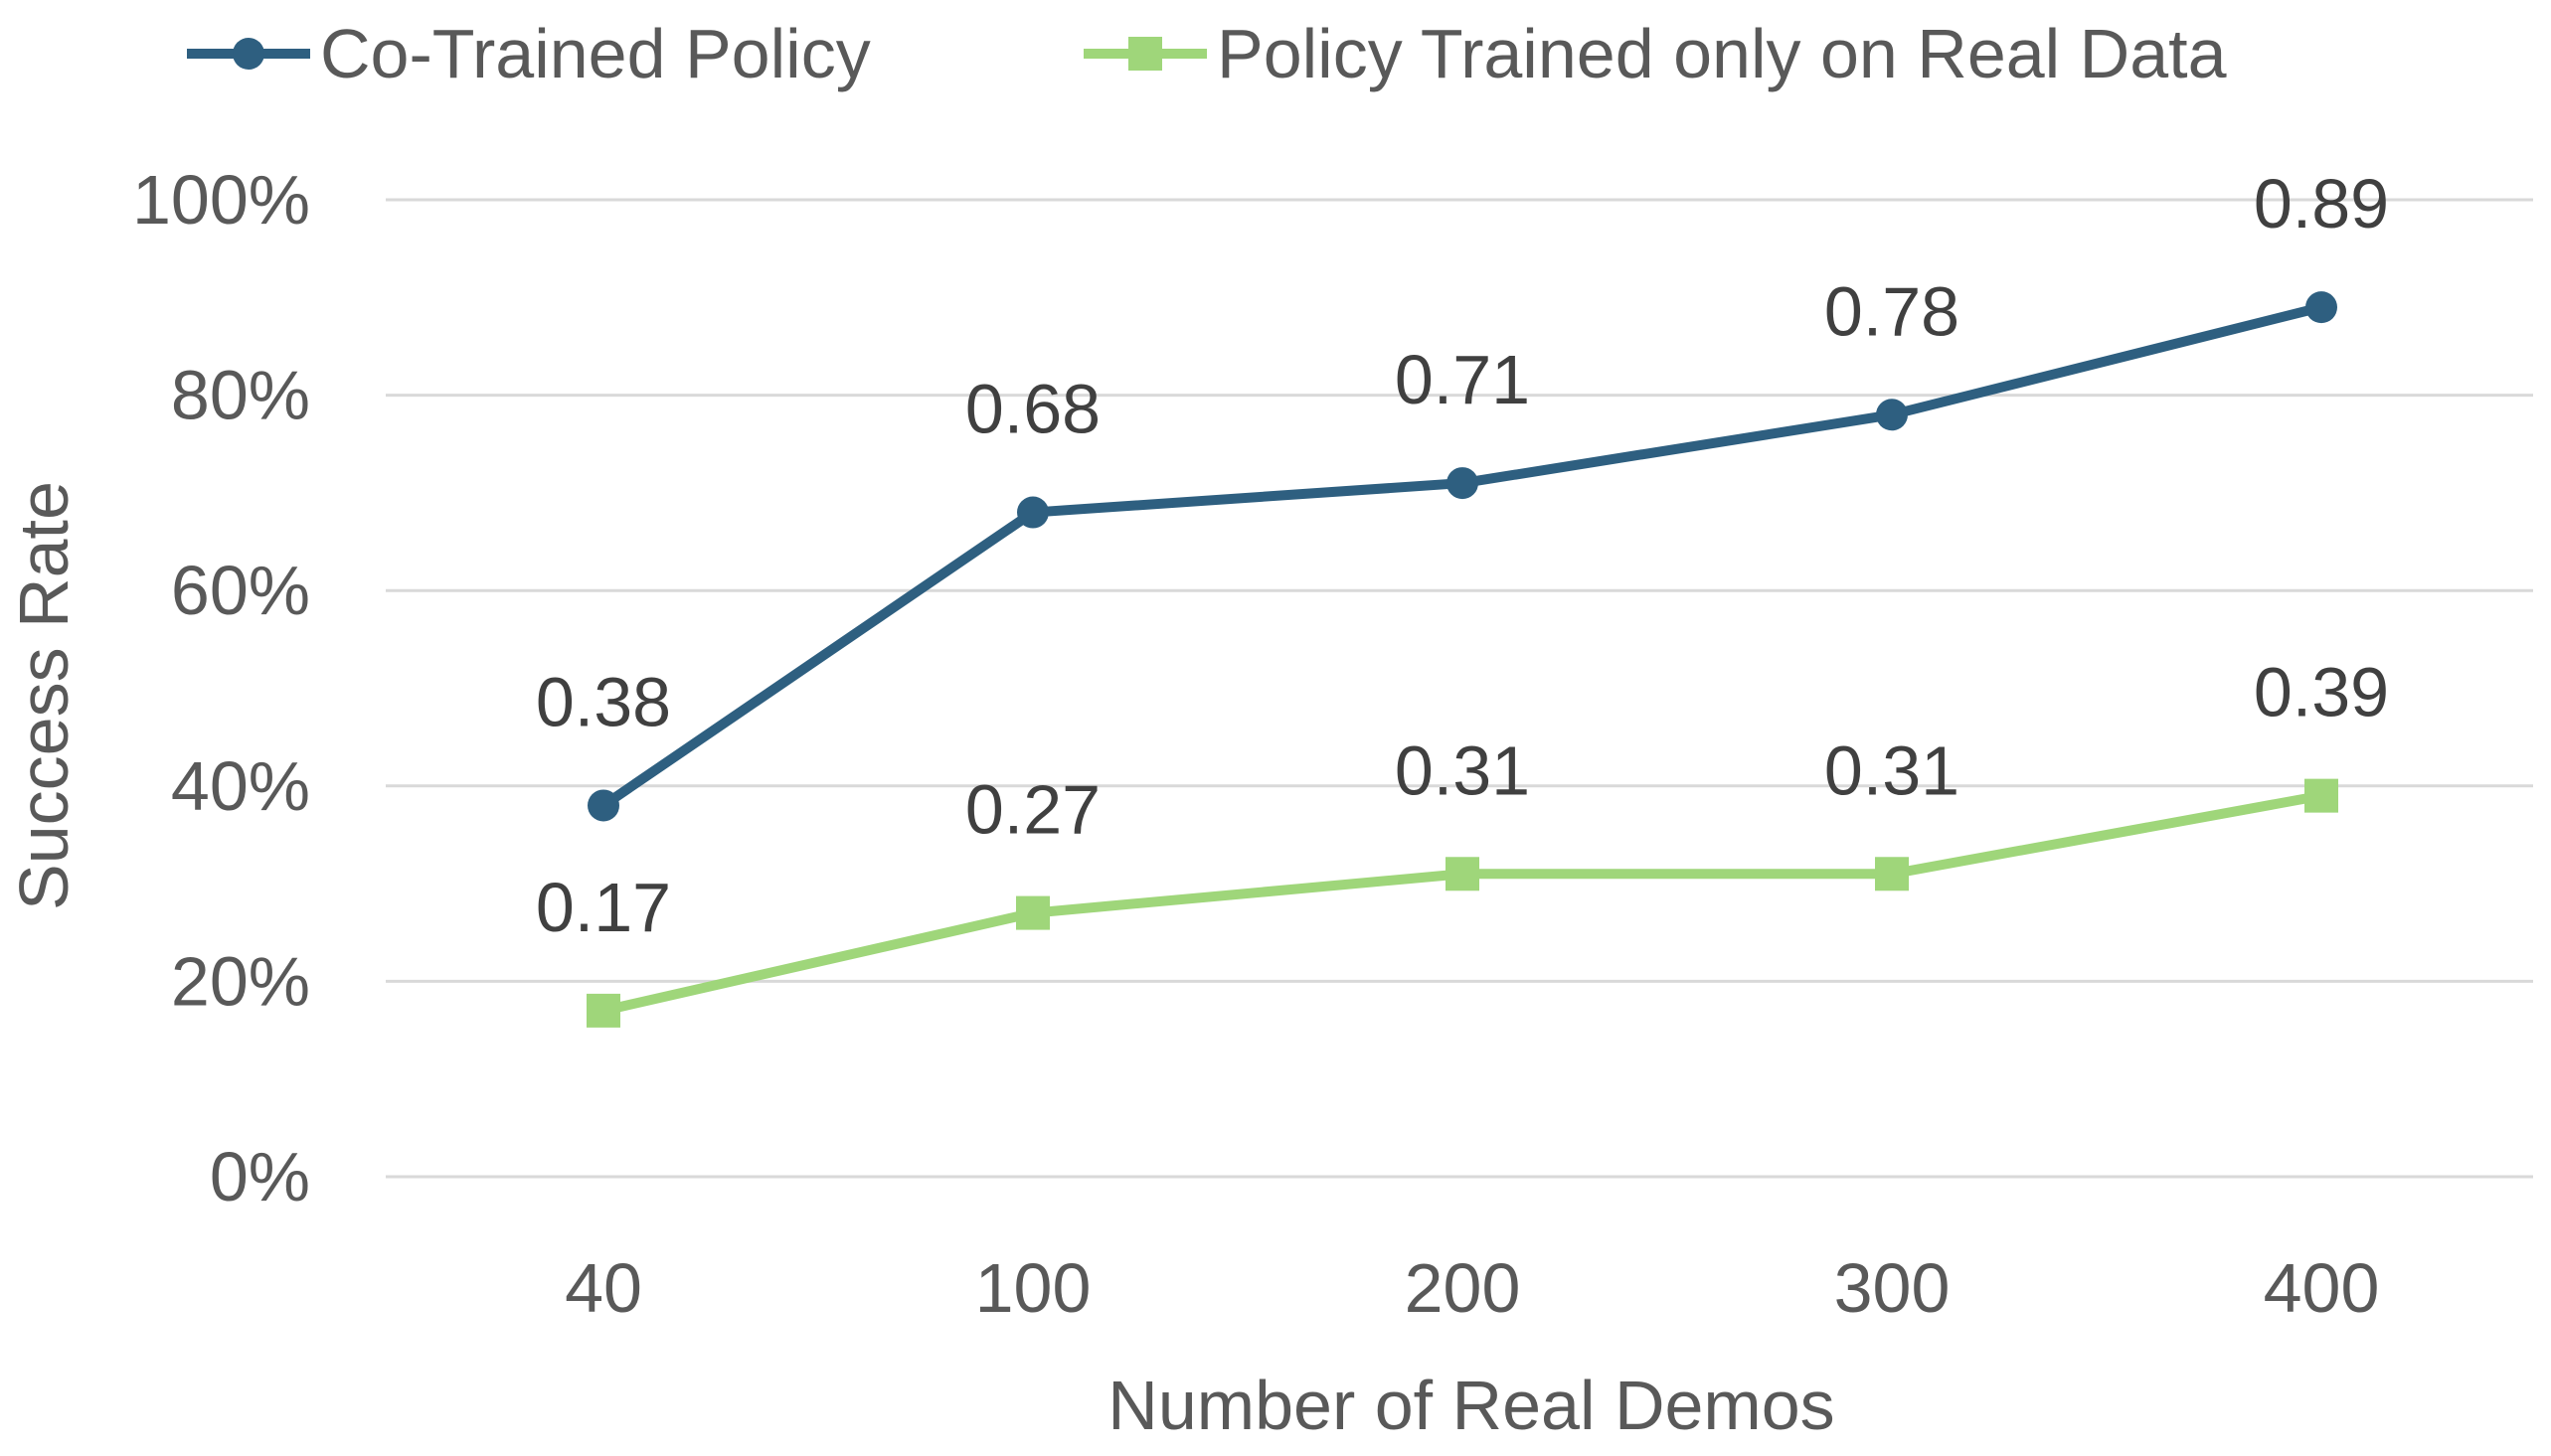  I want to click on series-line, so click(1462, 903).